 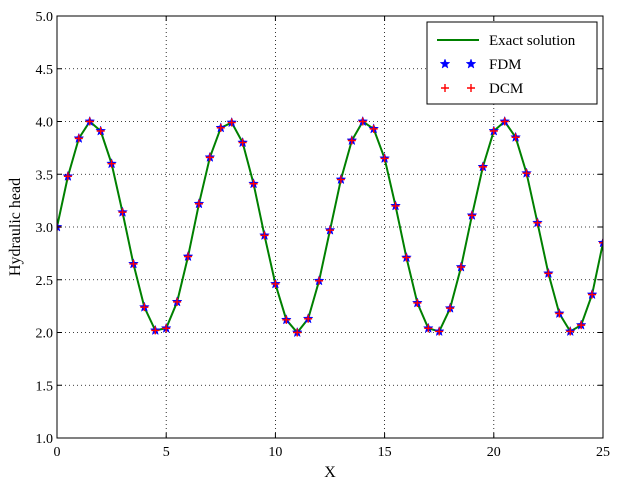 I want to click on x-tick-label: 0, so click(x=57, y=452).